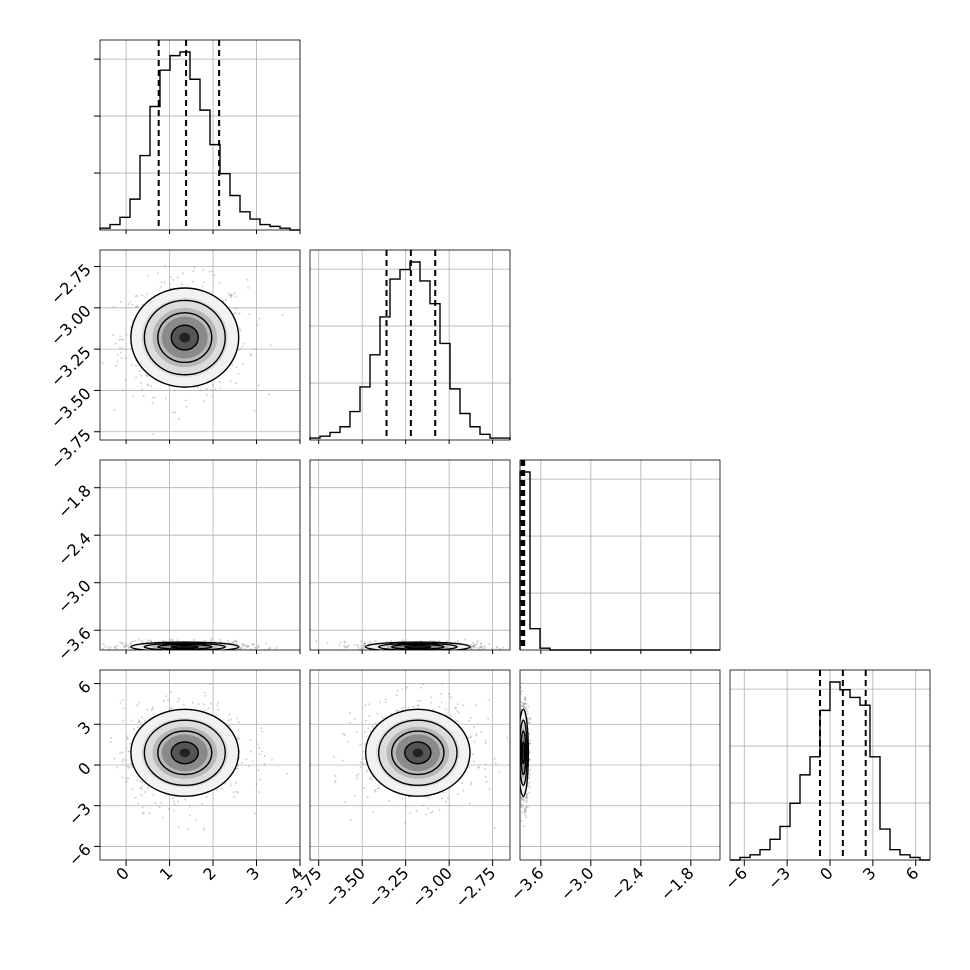  What do you see at coordinates (74, 644) in the screenshot?
I see `y-tick-label-2-0: −3.6` at bounding box center [74, 644].